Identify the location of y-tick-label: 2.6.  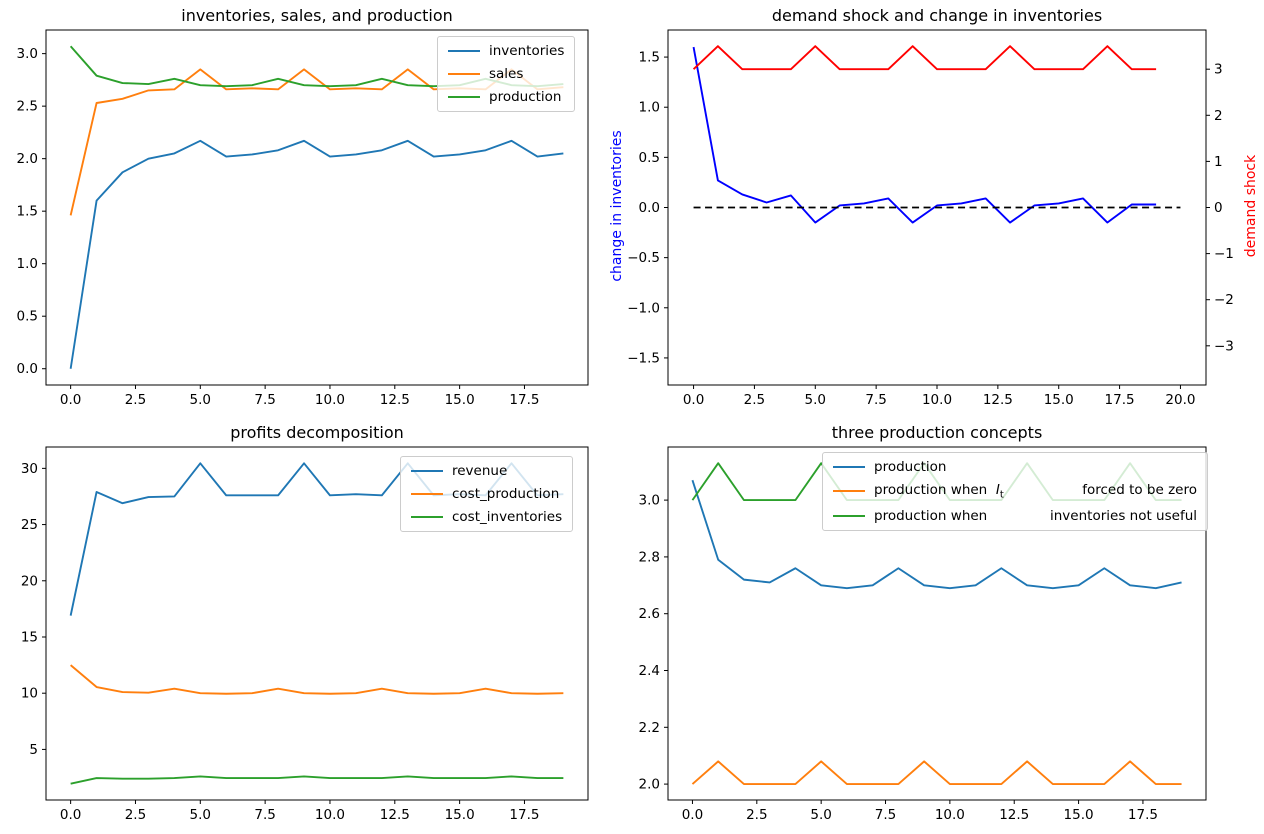
(649, 614).